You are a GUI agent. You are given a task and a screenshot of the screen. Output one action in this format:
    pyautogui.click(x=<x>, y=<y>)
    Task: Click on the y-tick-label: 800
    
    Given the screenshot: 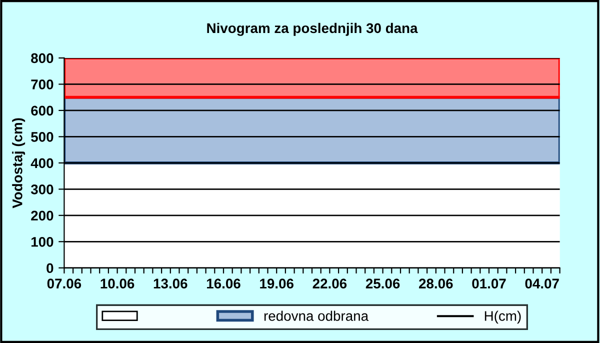 What is the action you would take?
    pyautogui.click(x=42, y=58)
    